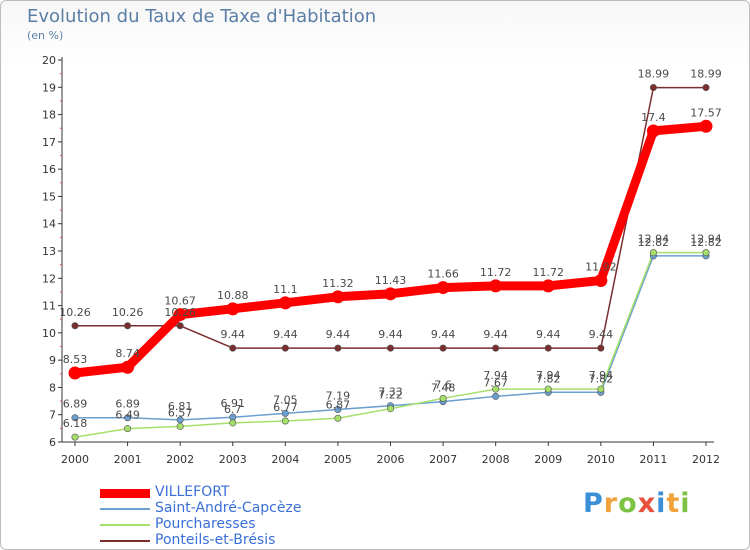 This screenshot has width=750, height=550. Describe the element at coordinates (338, 283) in the screenshot. I see `data-label: 11.32` at that location.